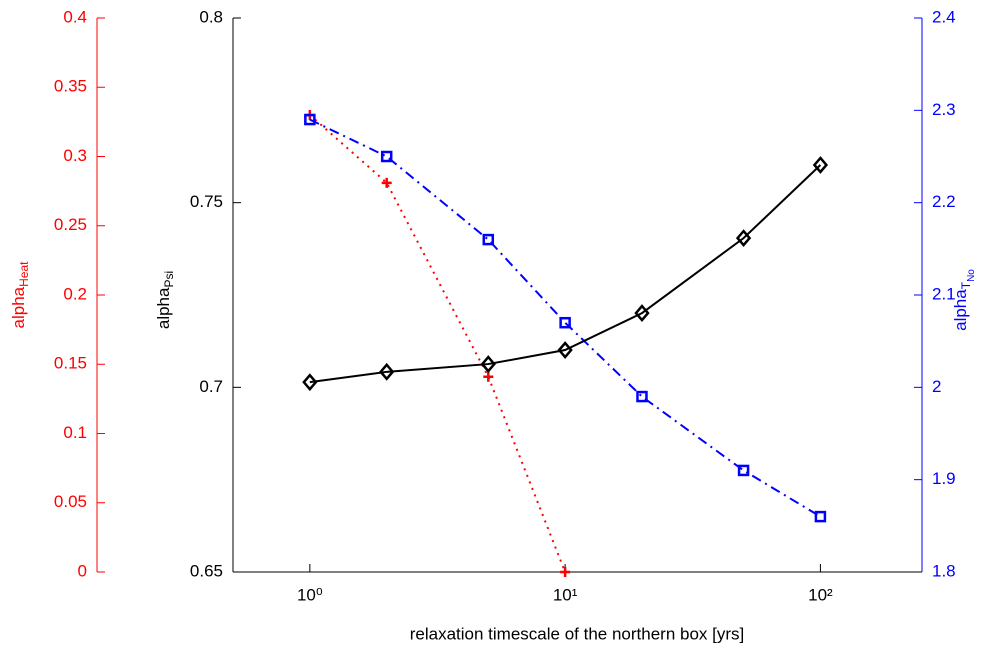 This screenshot has height=650, width=985. Describe the element at coordinates (565, 594) in the screenshot. I see `x-tick-label: 10¹` at that location.